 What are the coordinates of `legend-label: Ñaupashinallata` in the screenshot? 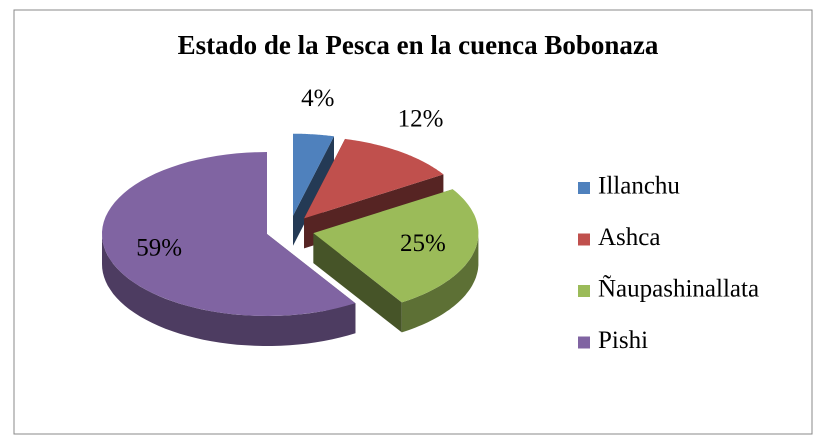 It's located at (678, 289).